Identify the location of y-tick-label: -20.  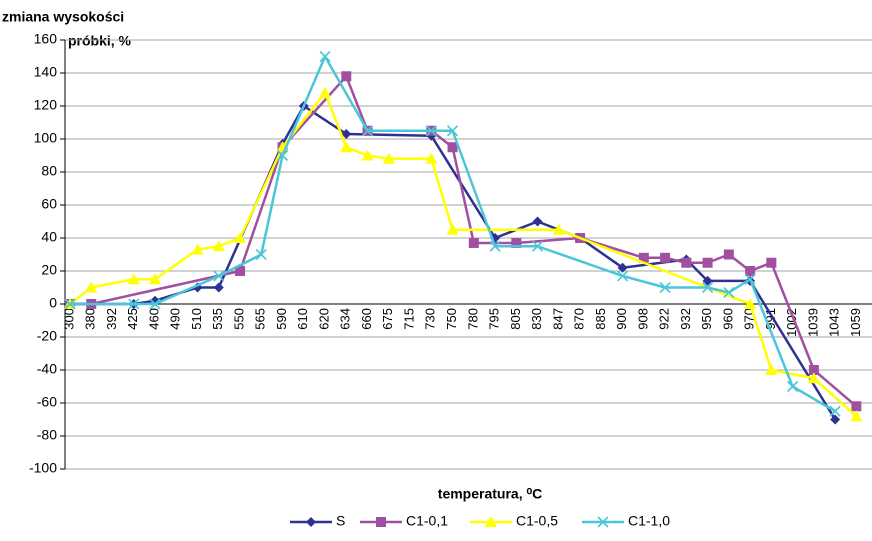
(47, 336).